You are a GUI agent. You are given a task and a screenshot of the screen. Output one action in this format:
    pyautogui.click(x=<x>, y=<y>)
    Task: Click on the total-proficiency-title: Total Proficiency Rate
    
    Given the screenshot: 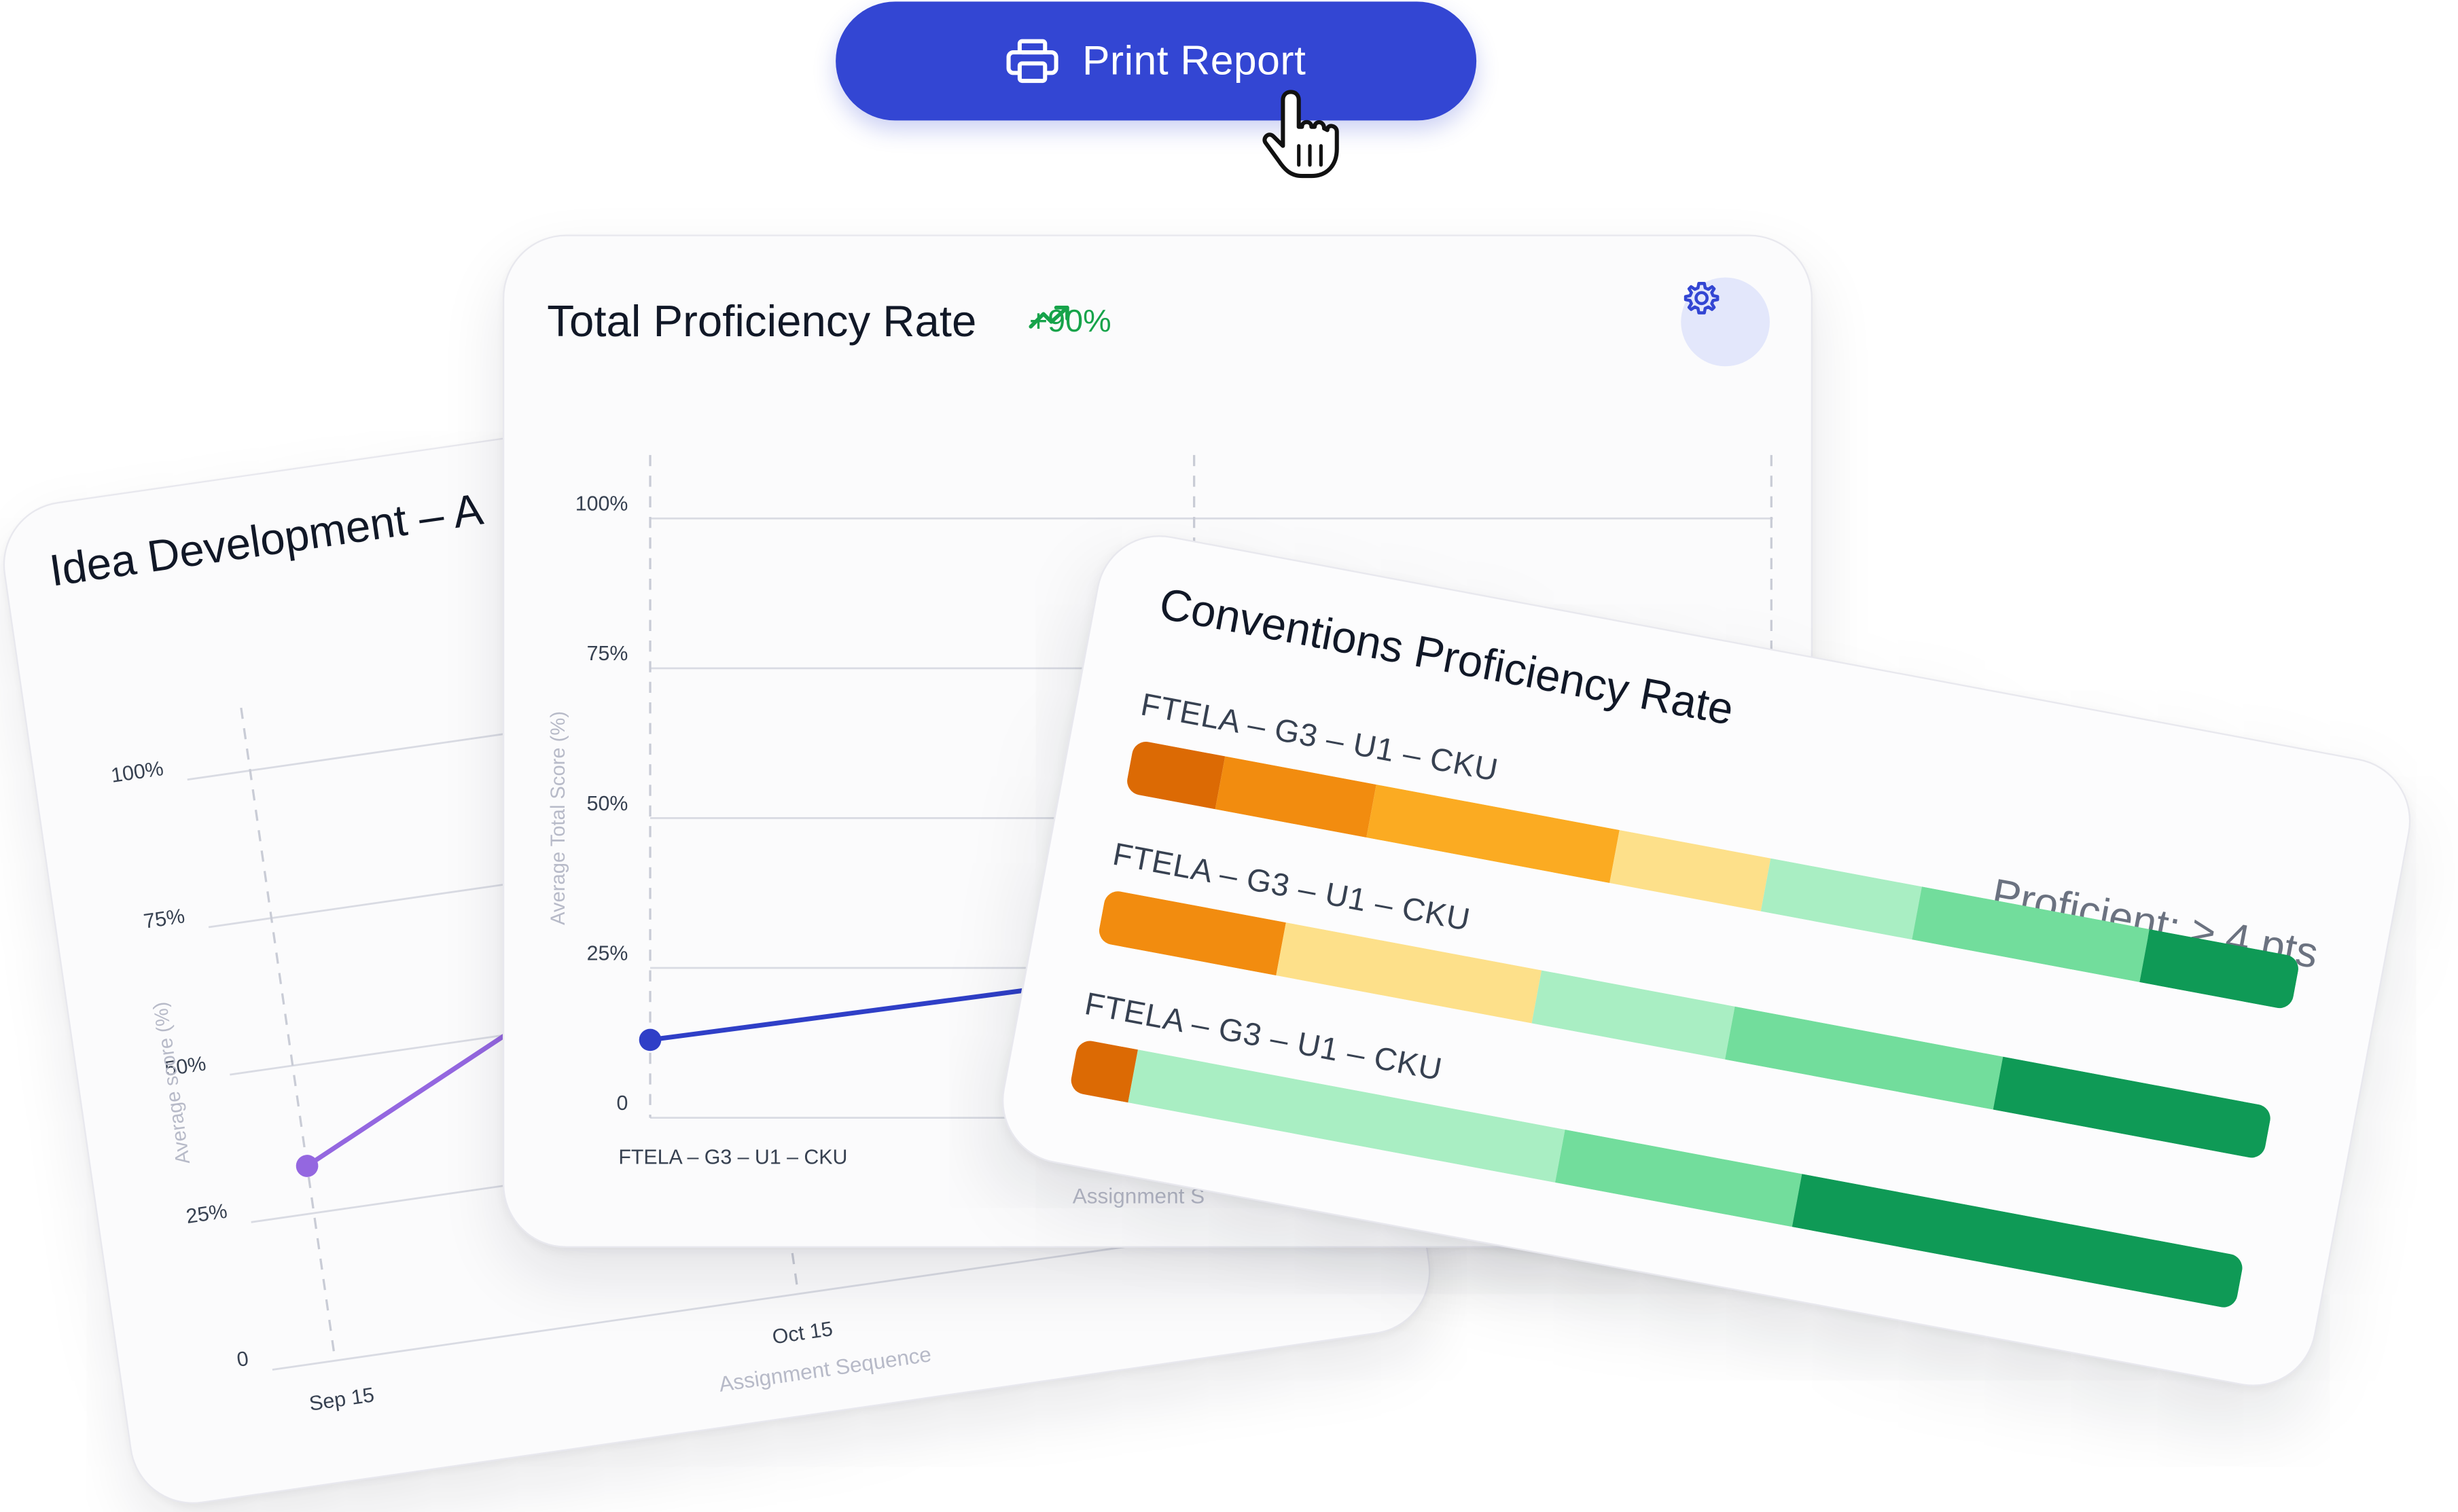 What is the action you would take?
    pyautogui.click(x=762, y=321)
    